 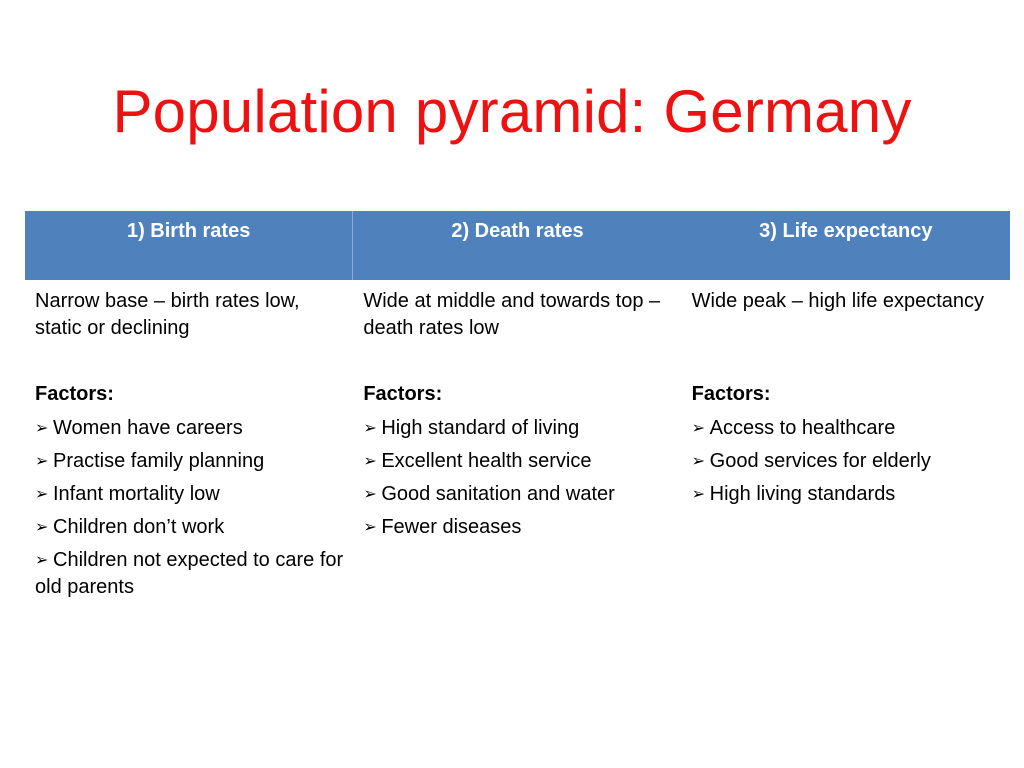 I want to click on factor-text: Infant mortality low, so click(x=136, y=494).